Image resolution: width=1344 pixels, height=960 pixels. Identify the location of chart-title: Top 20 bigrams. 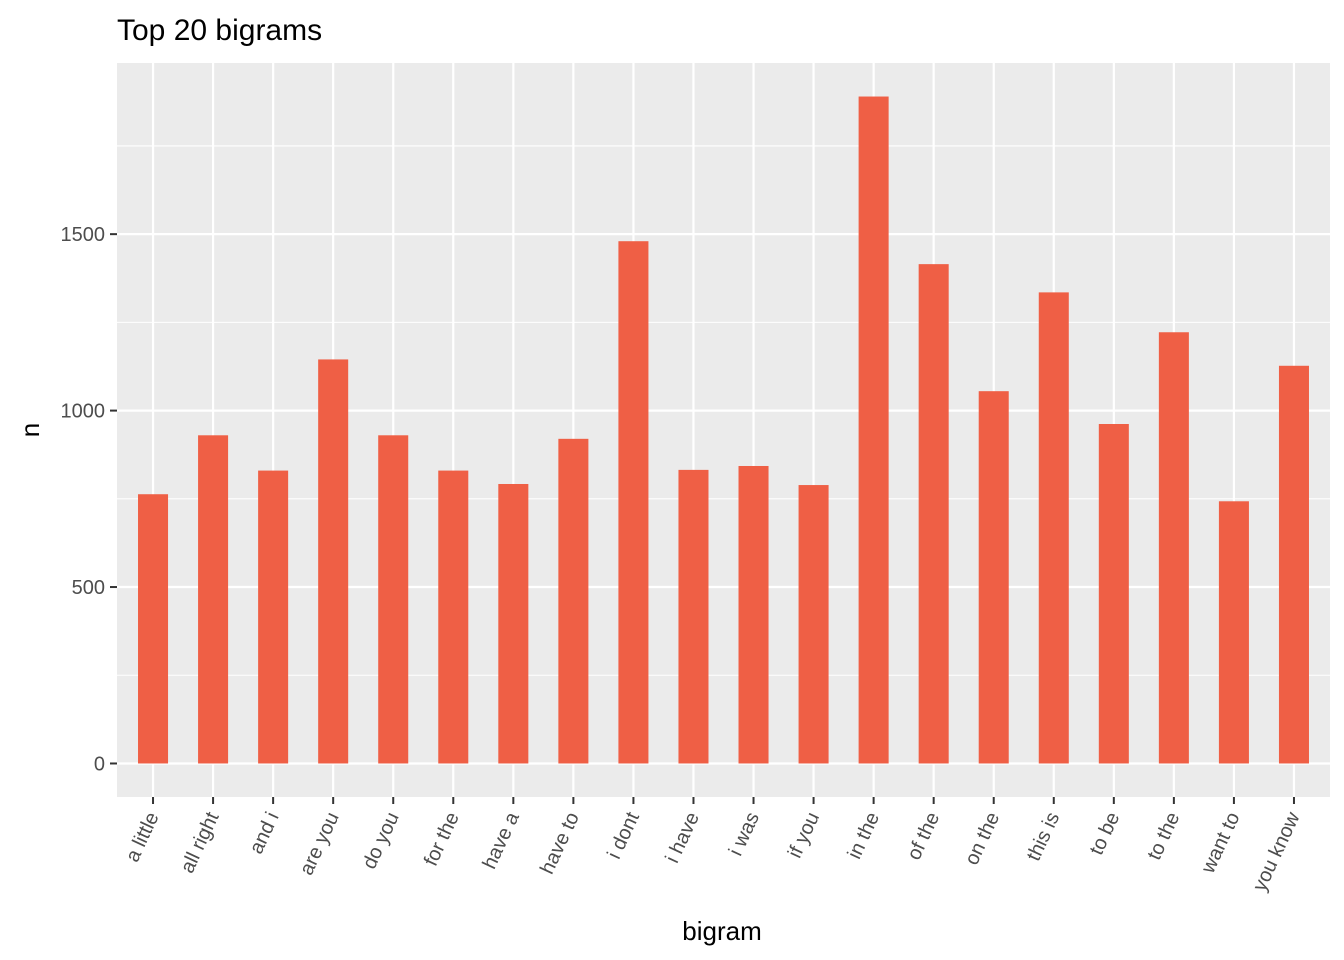
(219, 30).